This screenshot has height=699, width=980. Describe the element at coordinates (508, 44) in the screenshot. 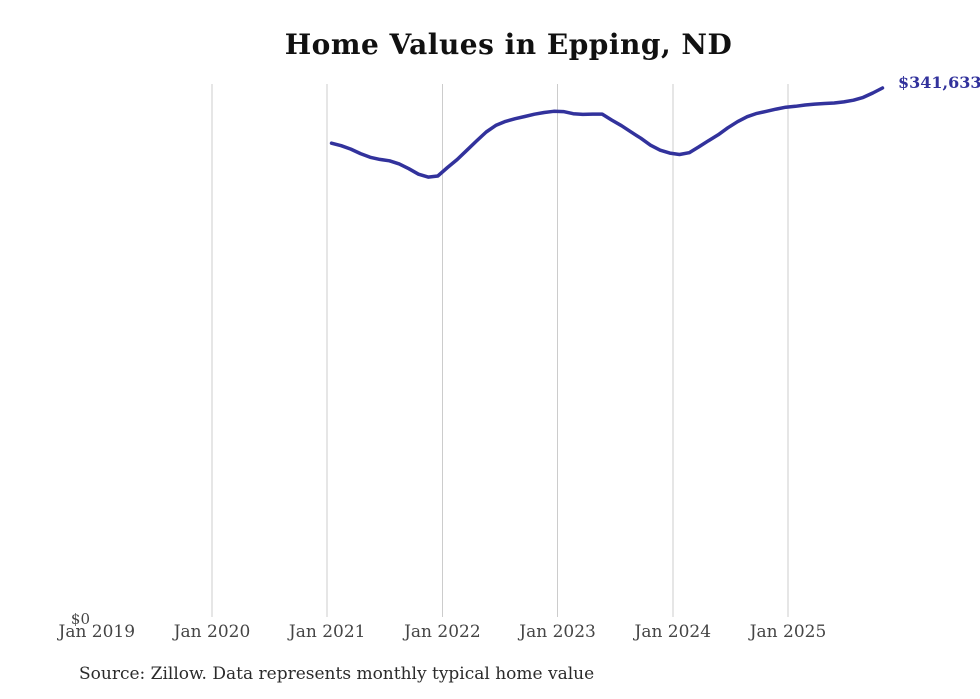

I see `chart-title: Home Values in Epping, ND` at that location.